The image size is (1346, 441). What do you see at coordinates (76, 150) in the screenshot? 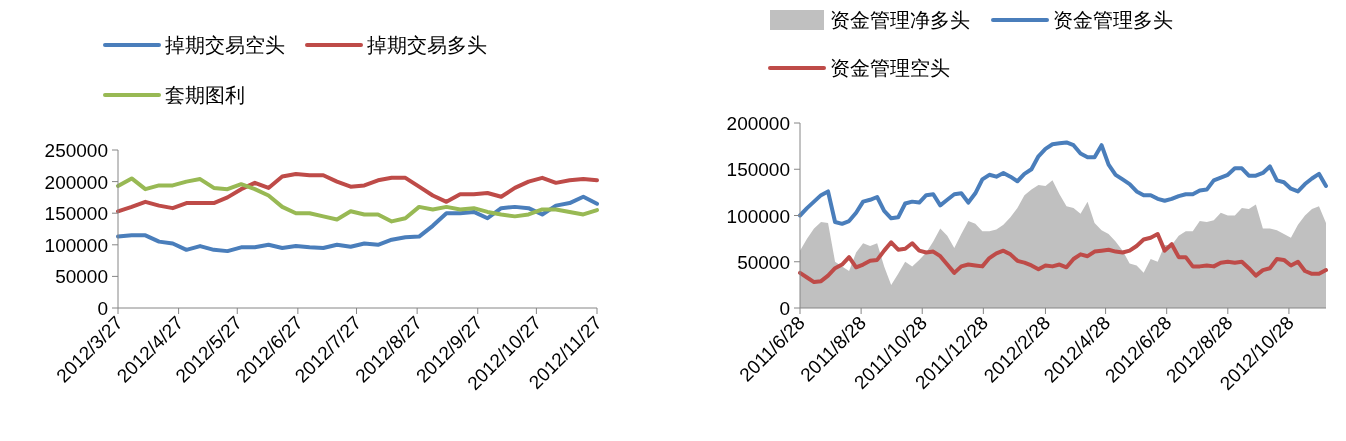
I see `y-tick-label: 250000` at bounding box center [76, 150].